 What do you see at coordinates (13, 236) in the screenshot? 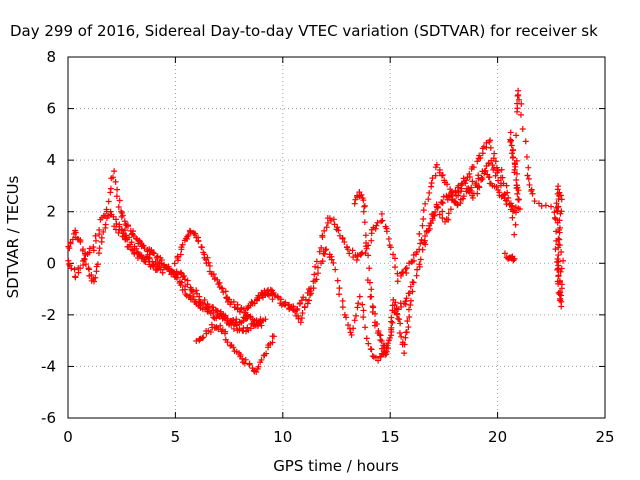
I see `y-axis-label: SDTVAR / TECUs` at bounding box center [13, 236].